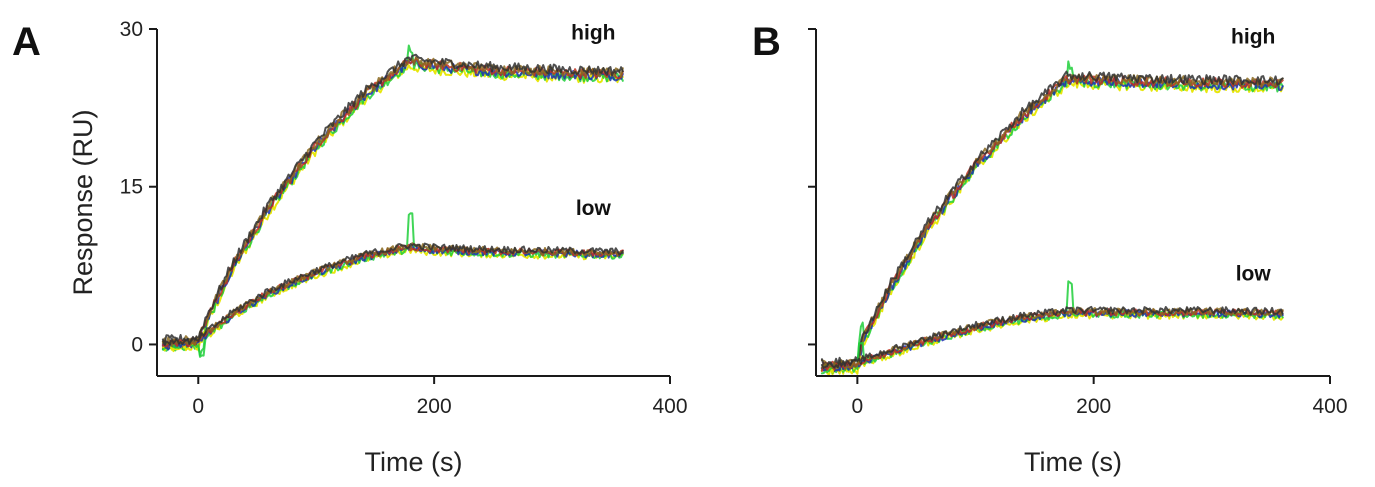  What do you see at coordinates (26, 42) in the screenshot?
I see `panel-label: A` at bounding box center [26, 42].